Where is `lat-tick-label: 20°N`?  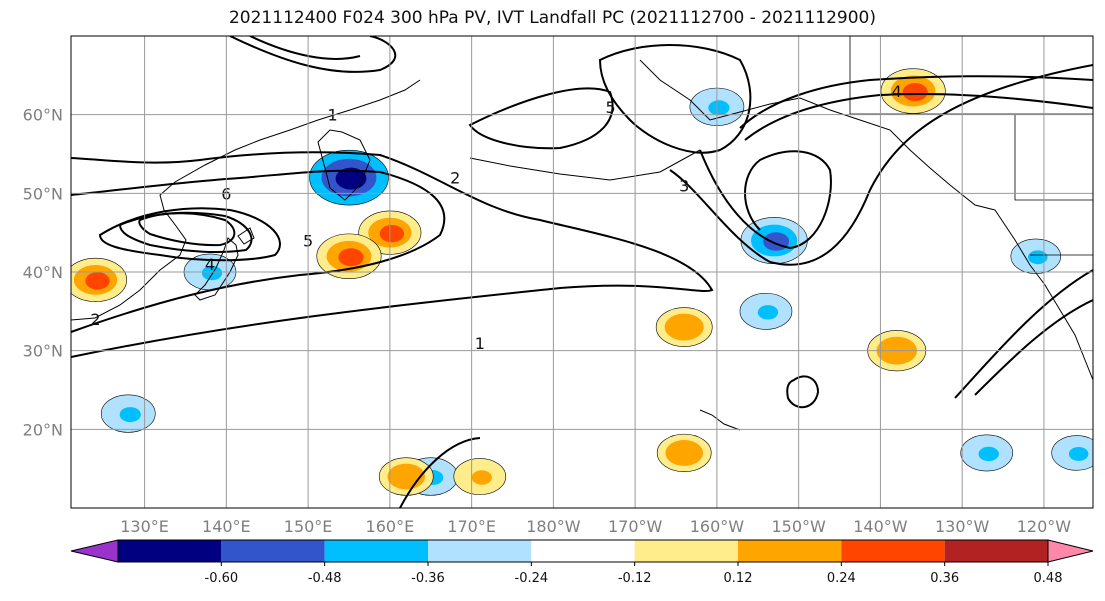
lat-tick-label: 20°N is located at coordinates (43, 429).